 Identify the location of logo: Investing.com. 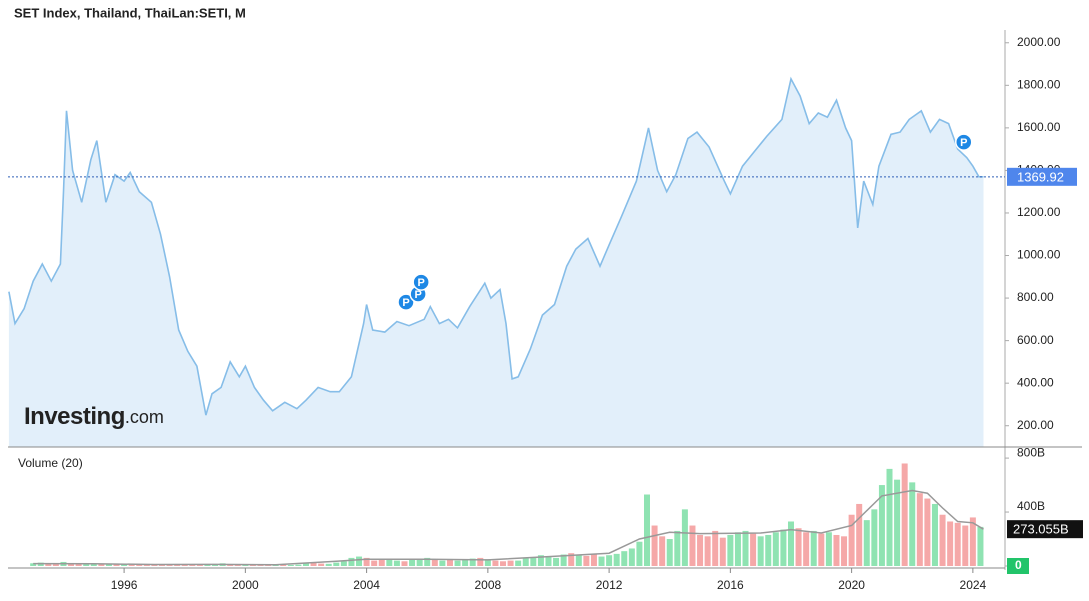
(94, 416).